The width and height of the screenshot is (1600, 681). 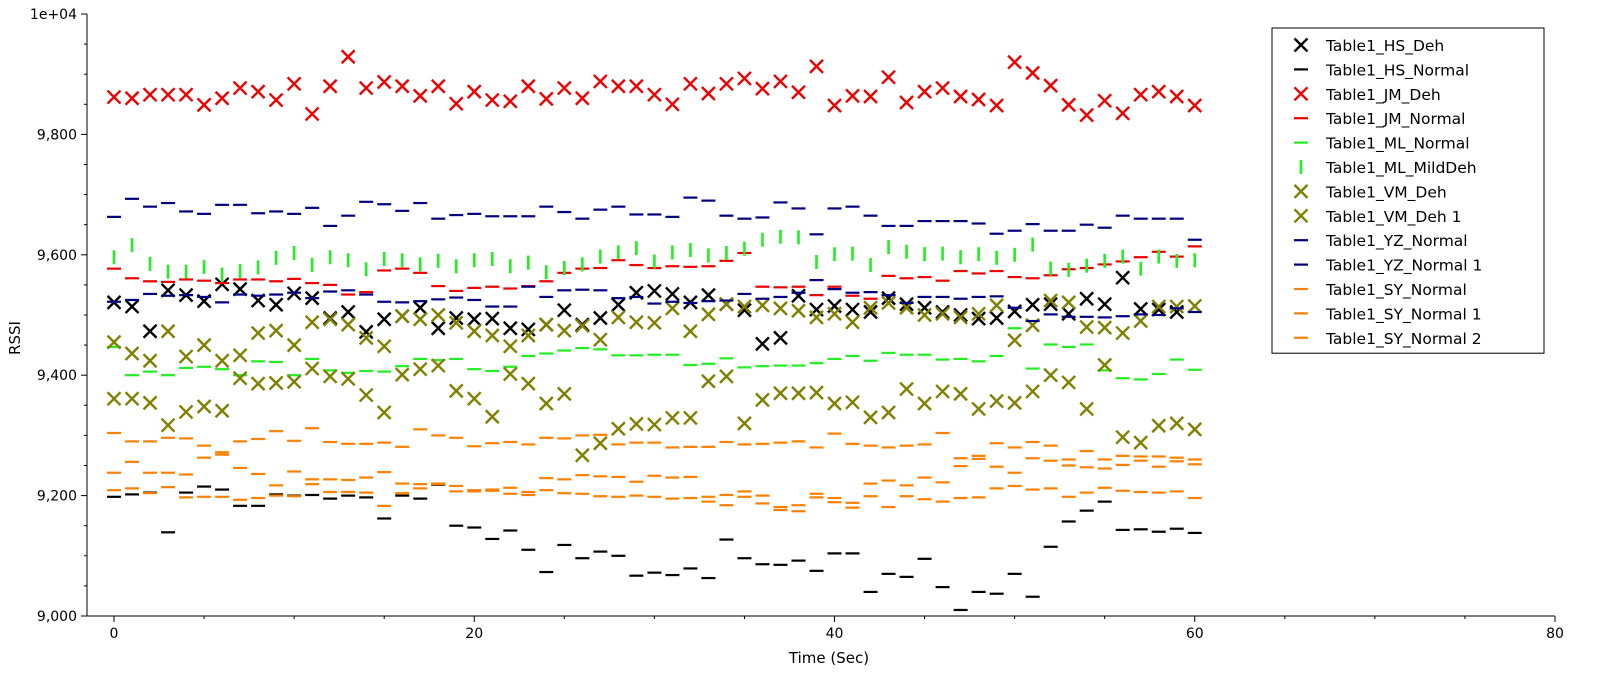 What do you see at coordinates (57, 617) in the screenshot?
I see `y-tick-label: 9,000` at bounding box center [57, 617].